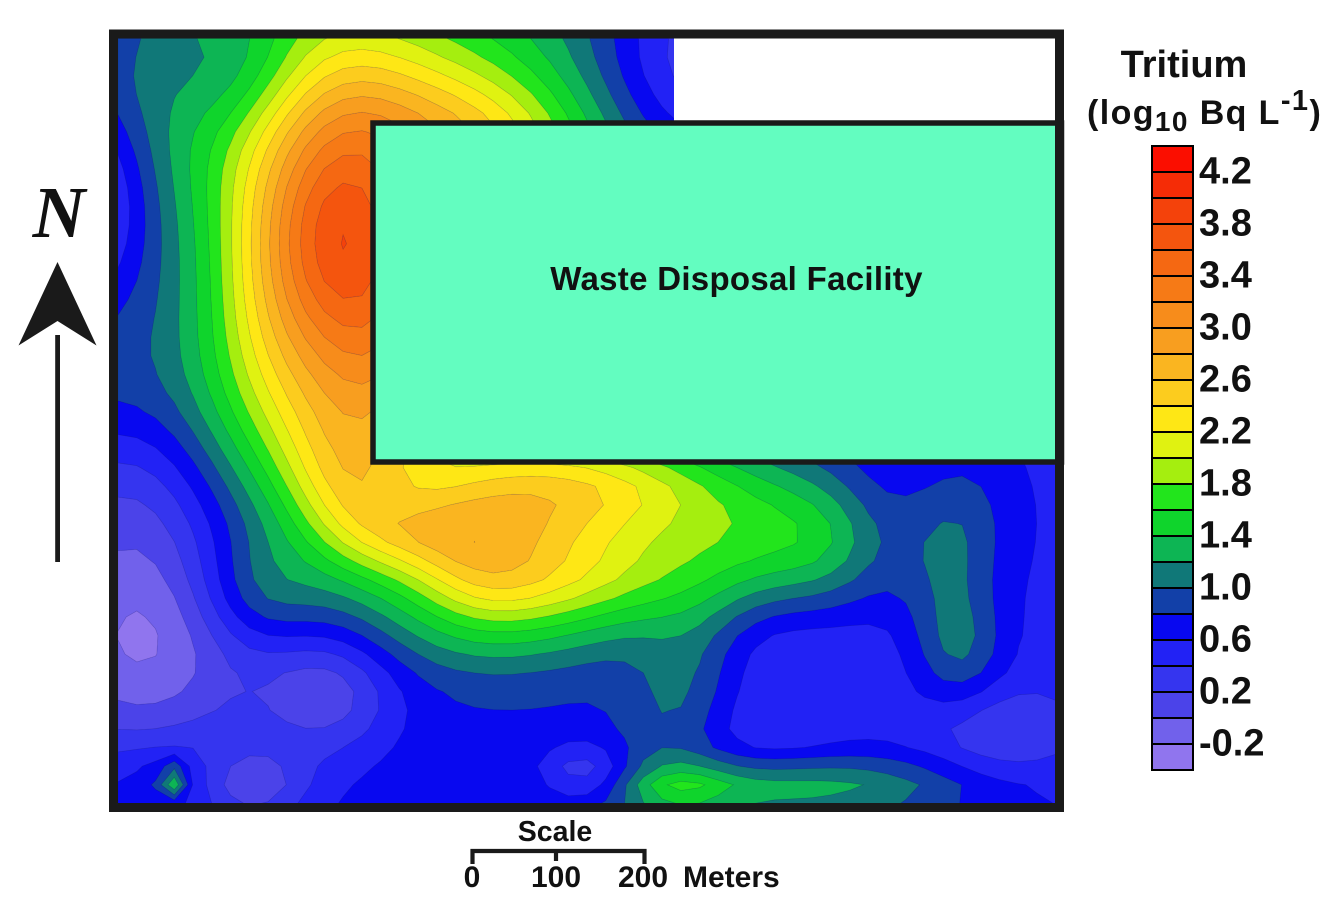 The height and width of the screenshot is (908, 1336). What do you see at coordinates (556, 877) in the screenshot?
I see `svg-text: 100` at bounding box center [556, 877].